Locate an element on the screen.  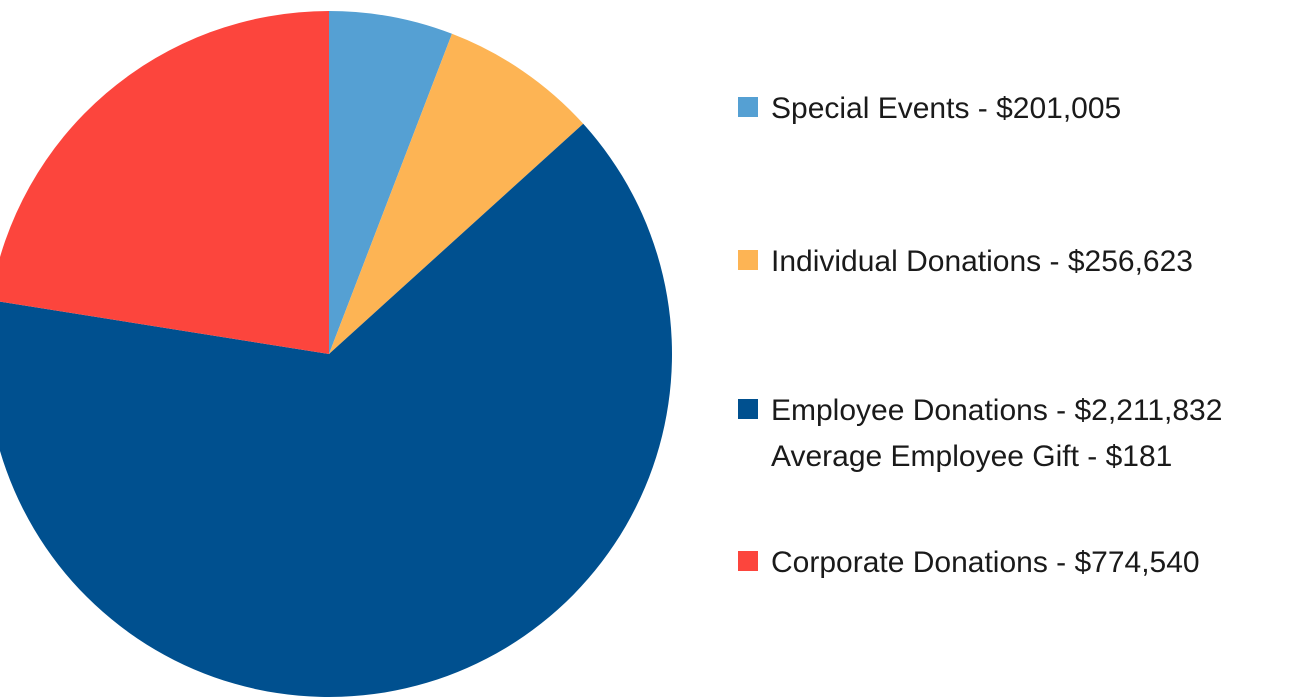
legend-label-corporate-donations: Corporate Donations - $774,540 is located at coordinates (985, 562).